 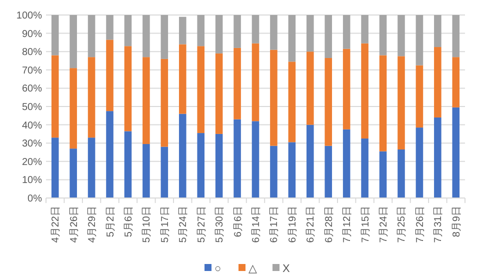 What do you see at coordinates (253, 268) in the screenshot?
I see `legend-label: △` at bounding box center [253, 268].